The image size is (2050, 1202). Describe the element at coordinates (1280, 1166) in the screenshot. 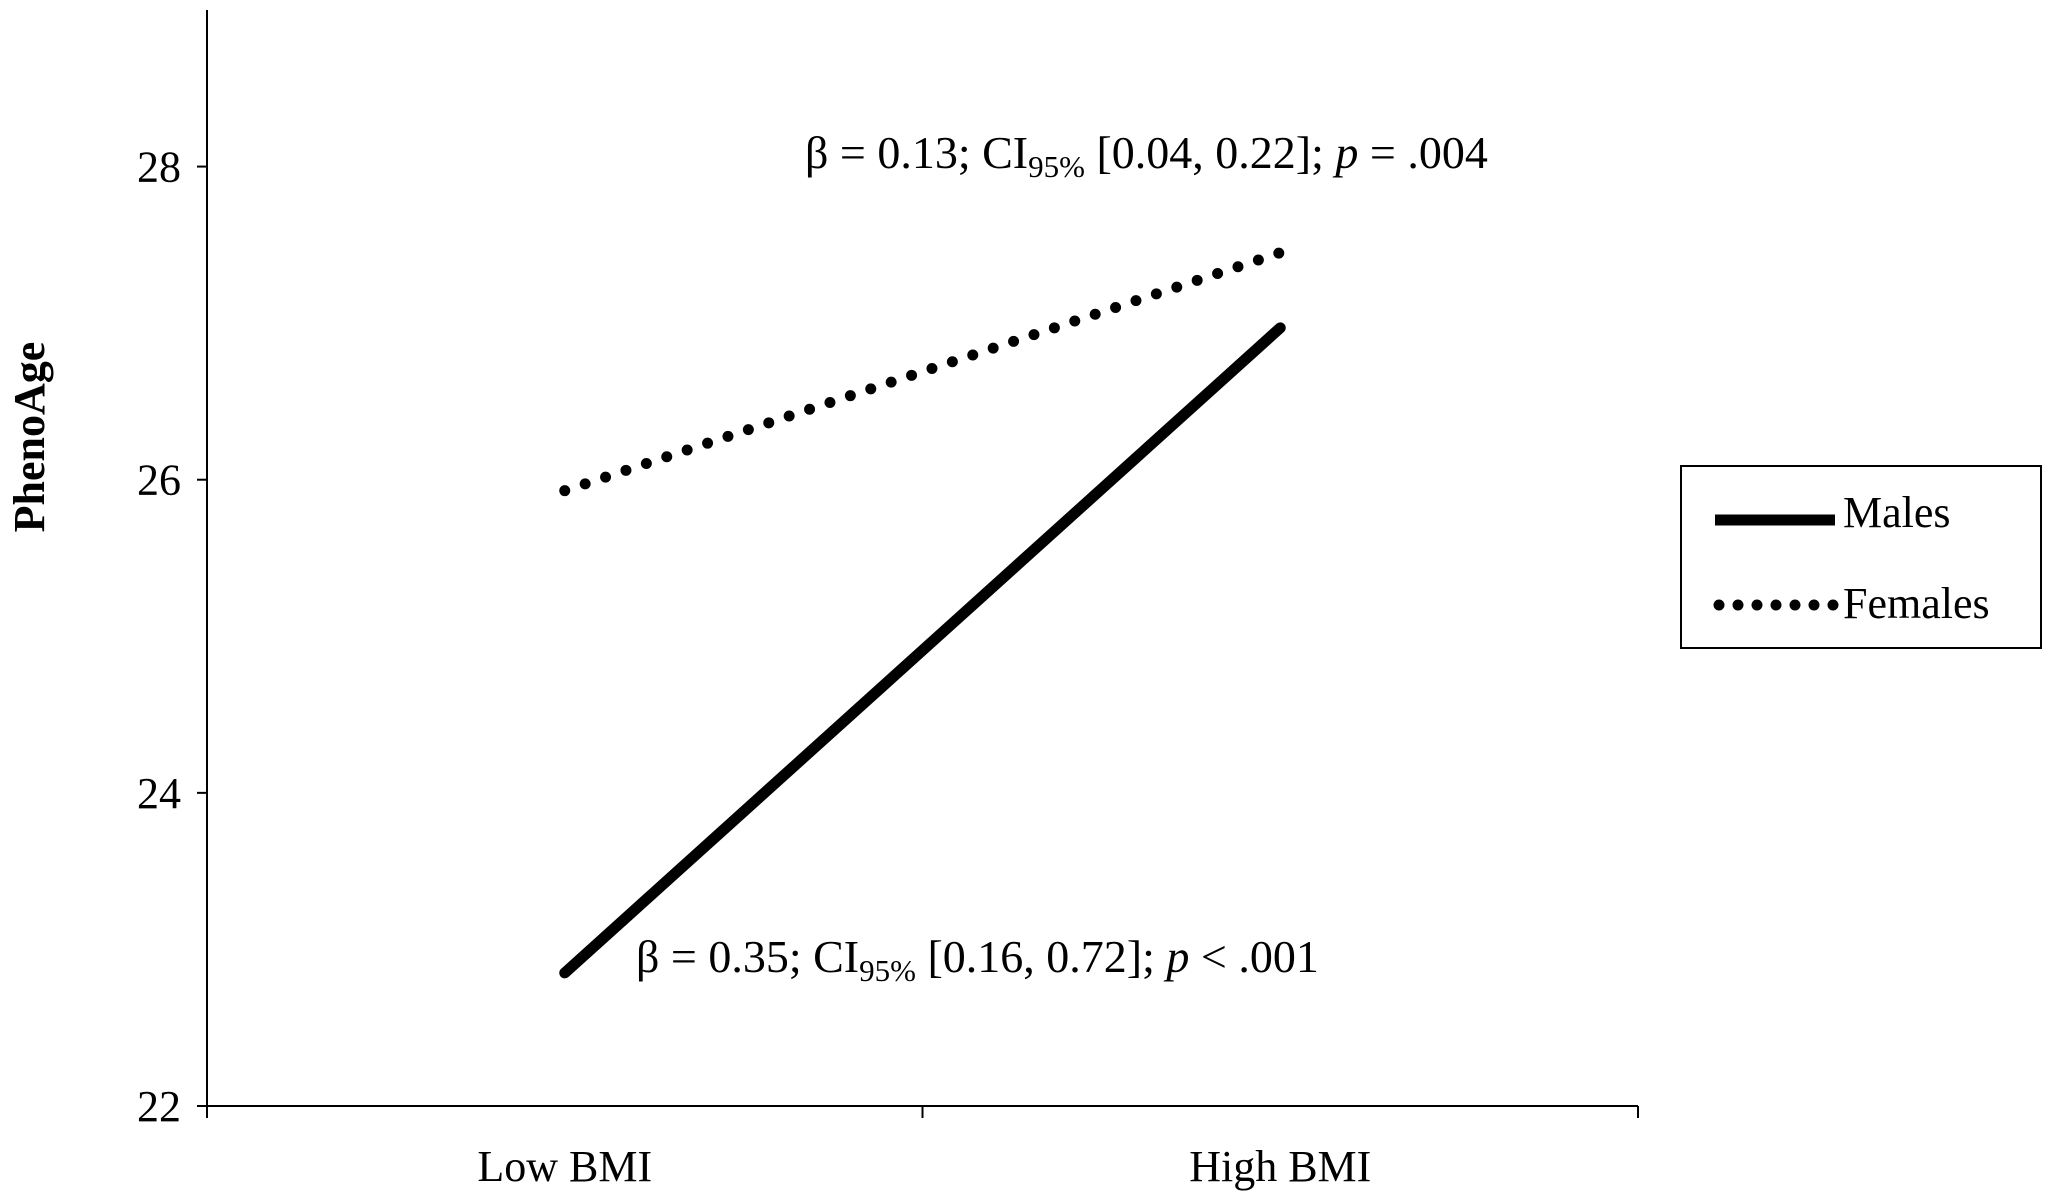

I see `x-tick-label: High BMI` at that location.